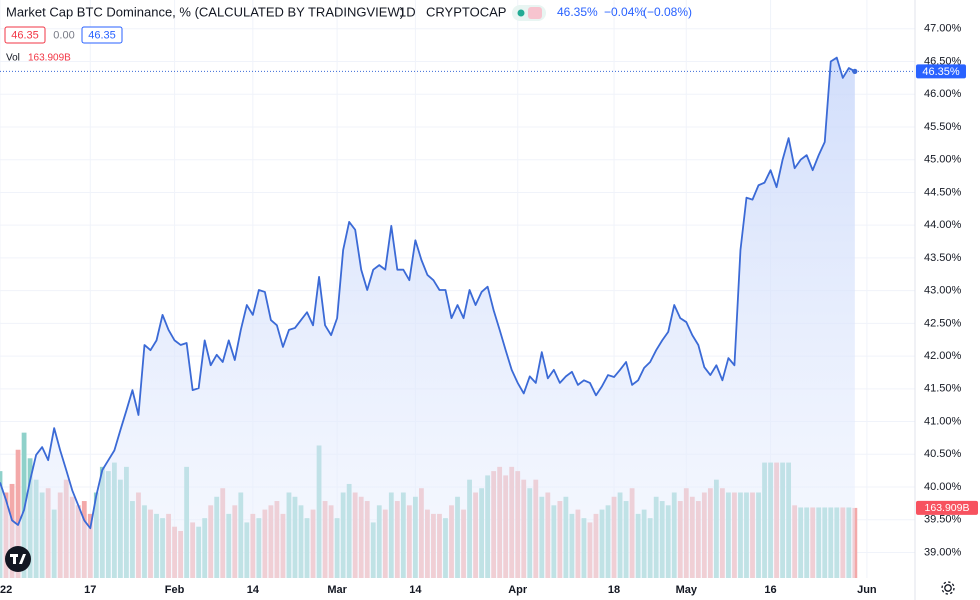 The height and width of the screenshot is (600, 980). I want to click on tv-logo, so click(18, 559).